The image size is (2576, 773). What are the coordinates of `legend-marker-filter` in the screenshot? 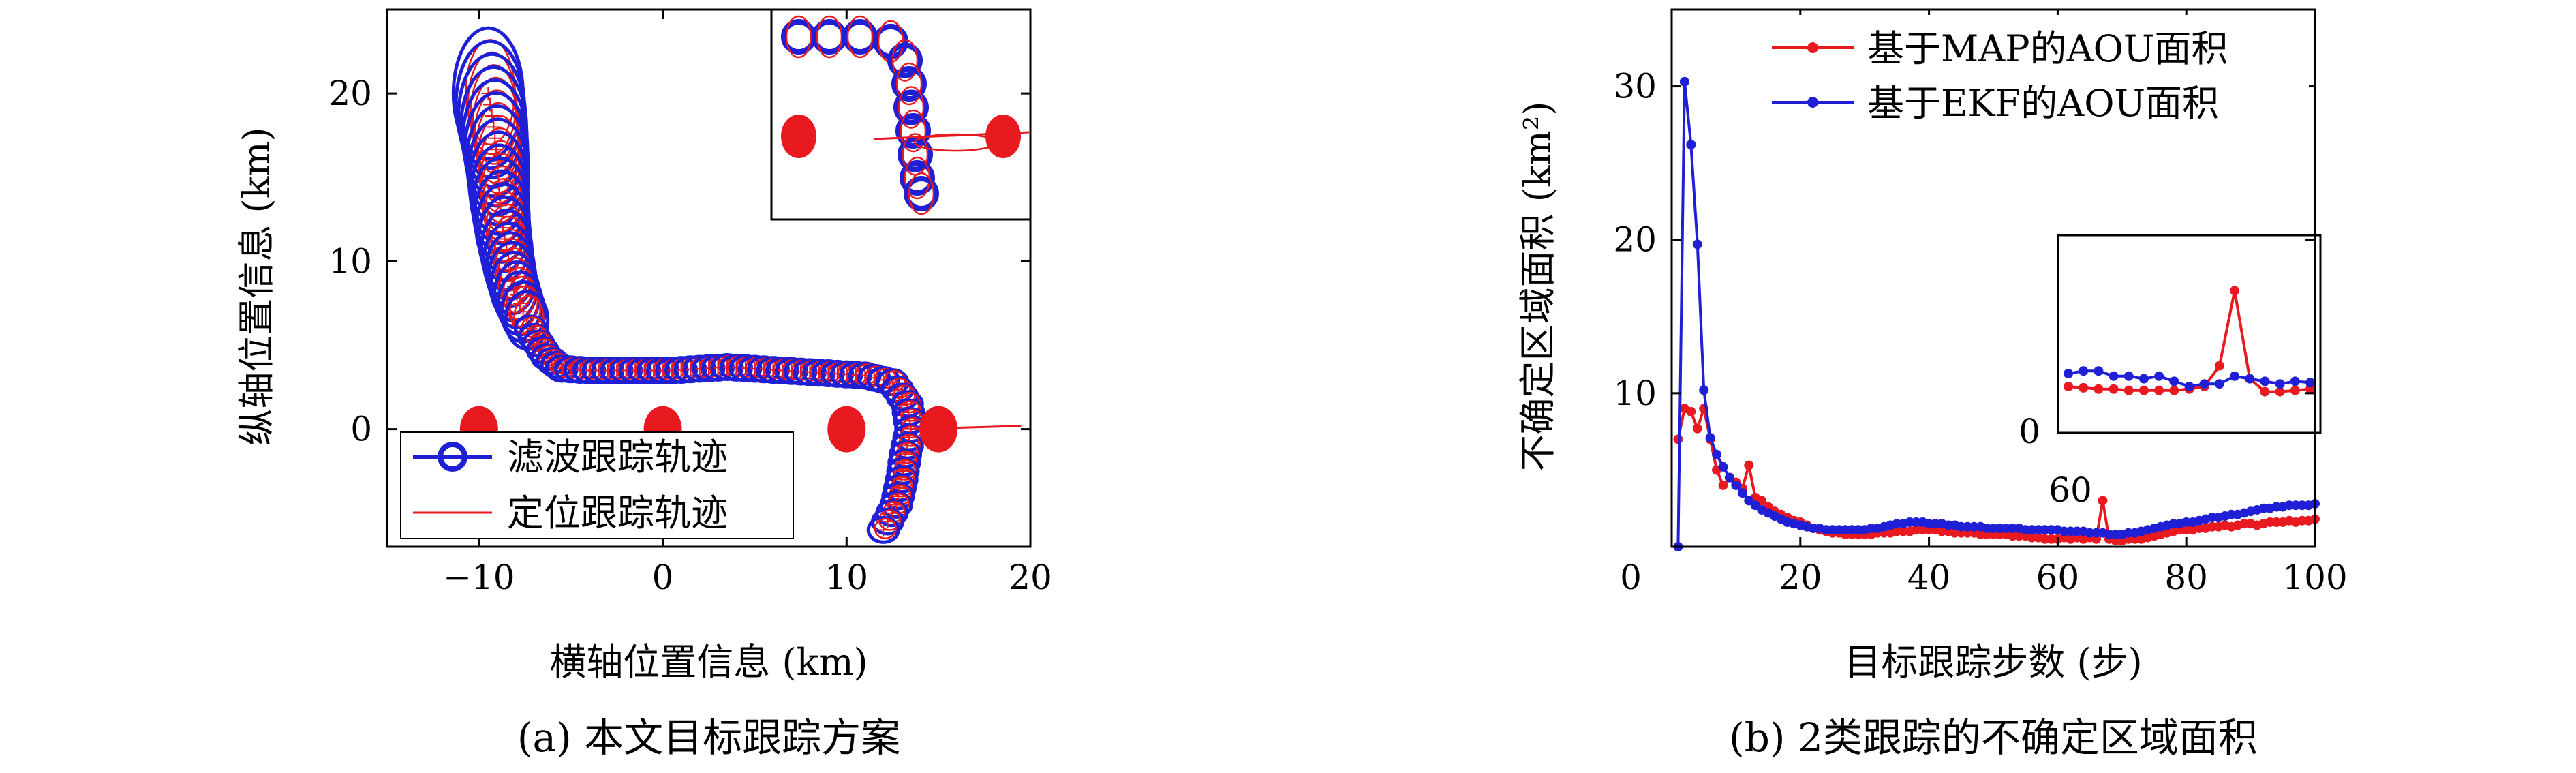 It's located at (453, 457).